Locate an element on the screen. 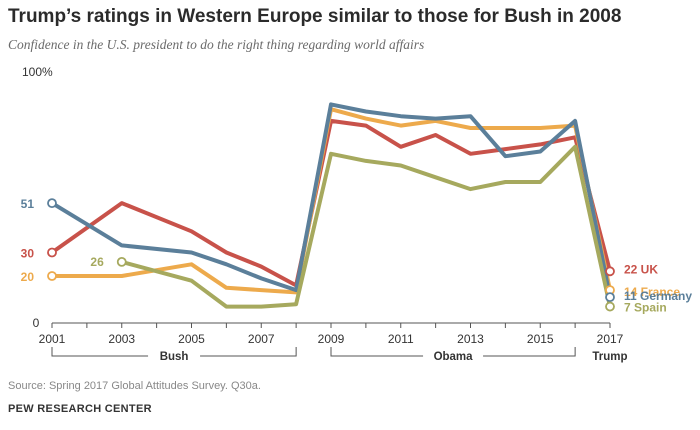  start-marker-germany is located at coordinates (52, 203).